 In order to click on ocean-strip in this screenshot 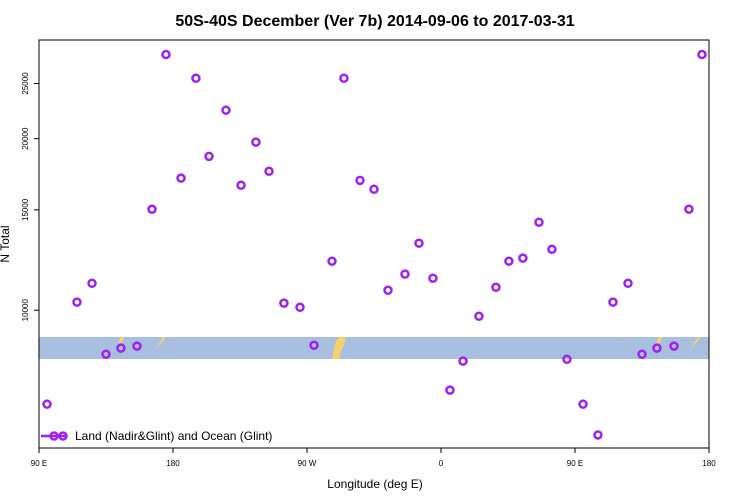, I will do `click(374, 348)`.